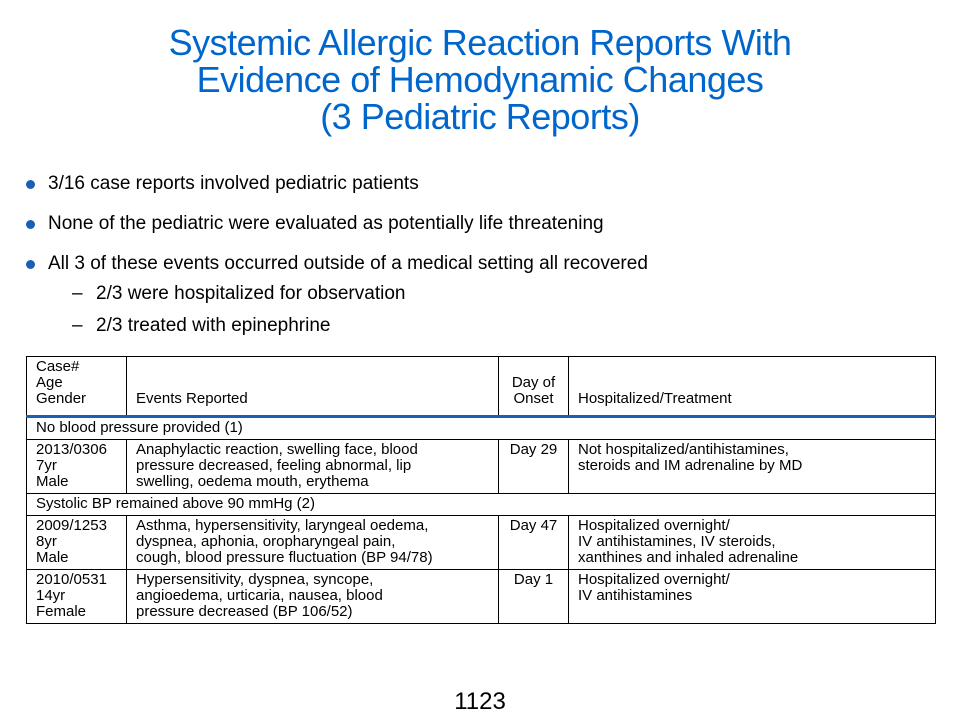 Image resolution: width=960 pixels, height=720 pixels. I want to click on group-label: No blood pressure provided (1), so click(481, 428).